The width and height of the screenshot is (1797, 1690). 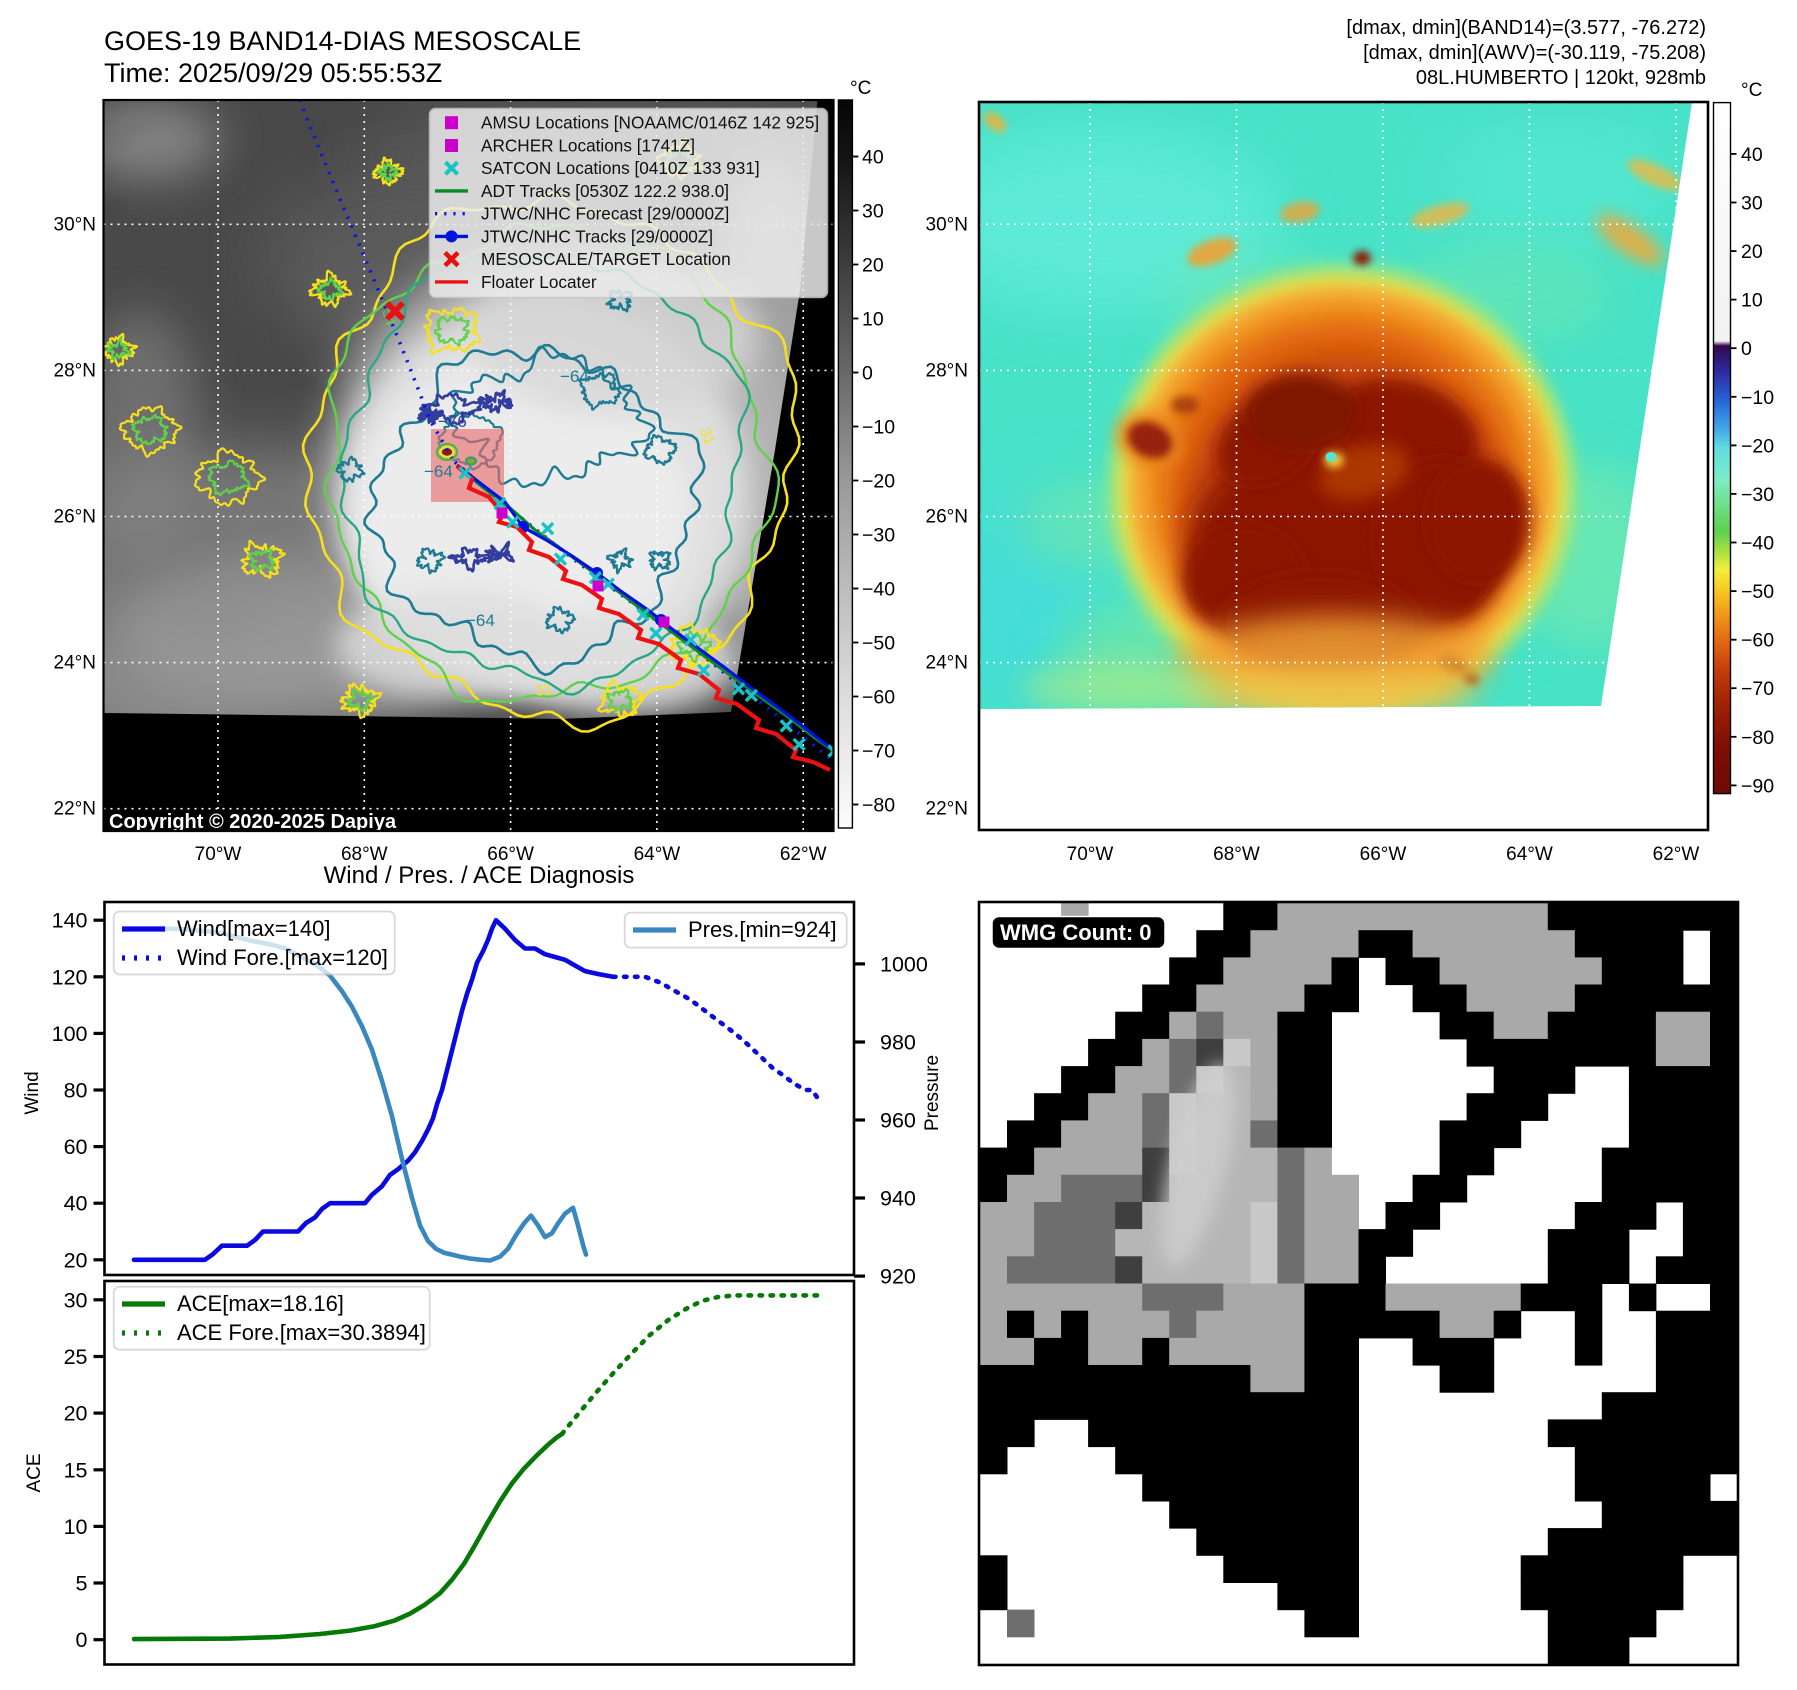 I want to click on svg-text: ACE Fore.[max=30.3894], so click(x=301, y=1332).